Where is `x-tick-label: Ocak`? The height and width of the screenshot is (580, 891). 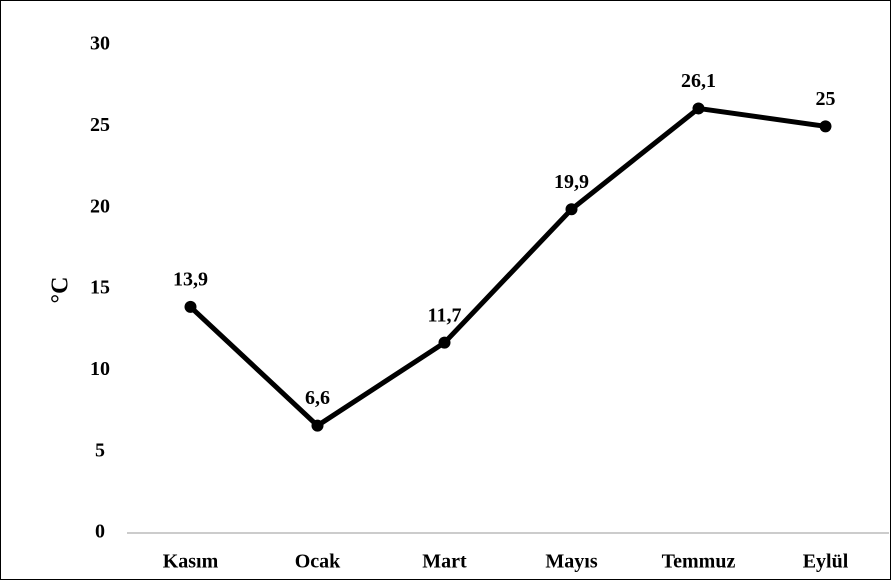
x-tick-label: Ocak is located at coordinates (318, 562).